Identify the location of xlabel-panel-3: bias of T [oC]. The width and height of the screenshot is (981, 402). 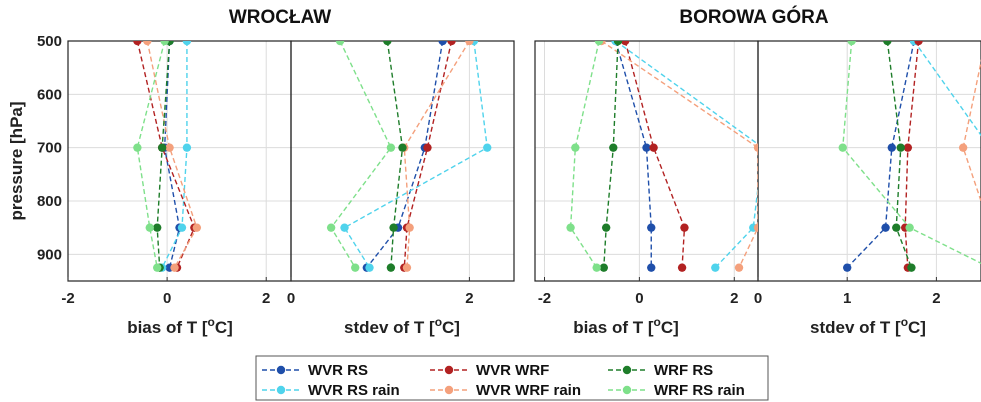
(626, 326).